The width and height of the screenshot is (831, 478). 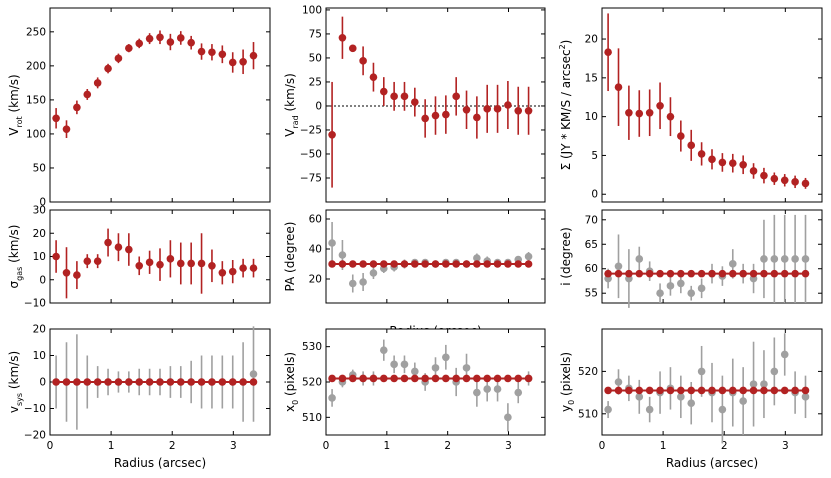 I want to click on panel-sigma_gas: −10 0 10 20 30 σgas (km/s), so click(x=139, y=257).